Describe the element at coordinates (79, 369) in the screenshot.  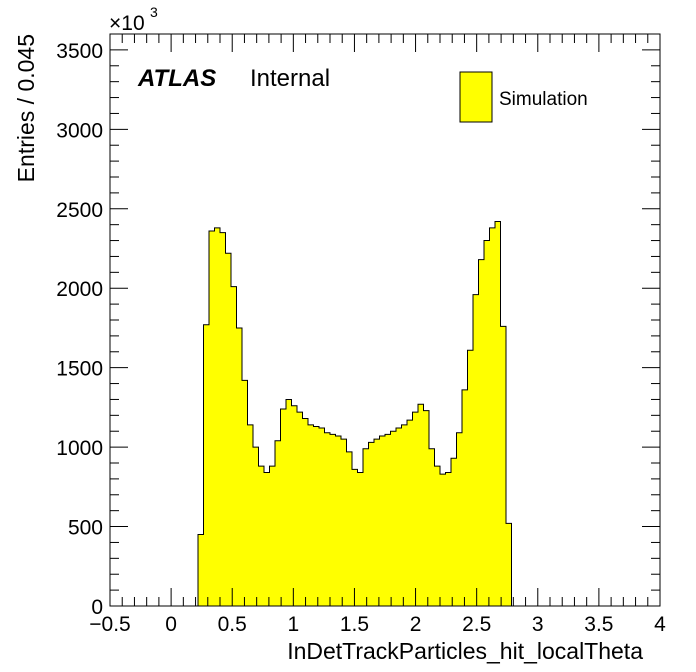
I see `y-tick-label: 1500` at that location.